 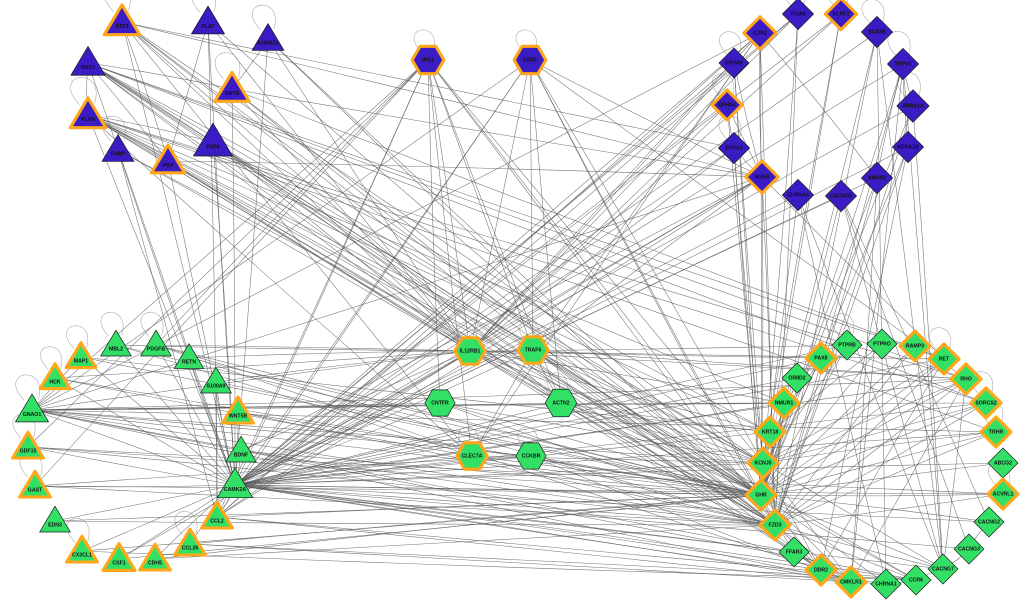 I want to click on graph-node-s100a12: S100A12, so click(x=268, y=37).